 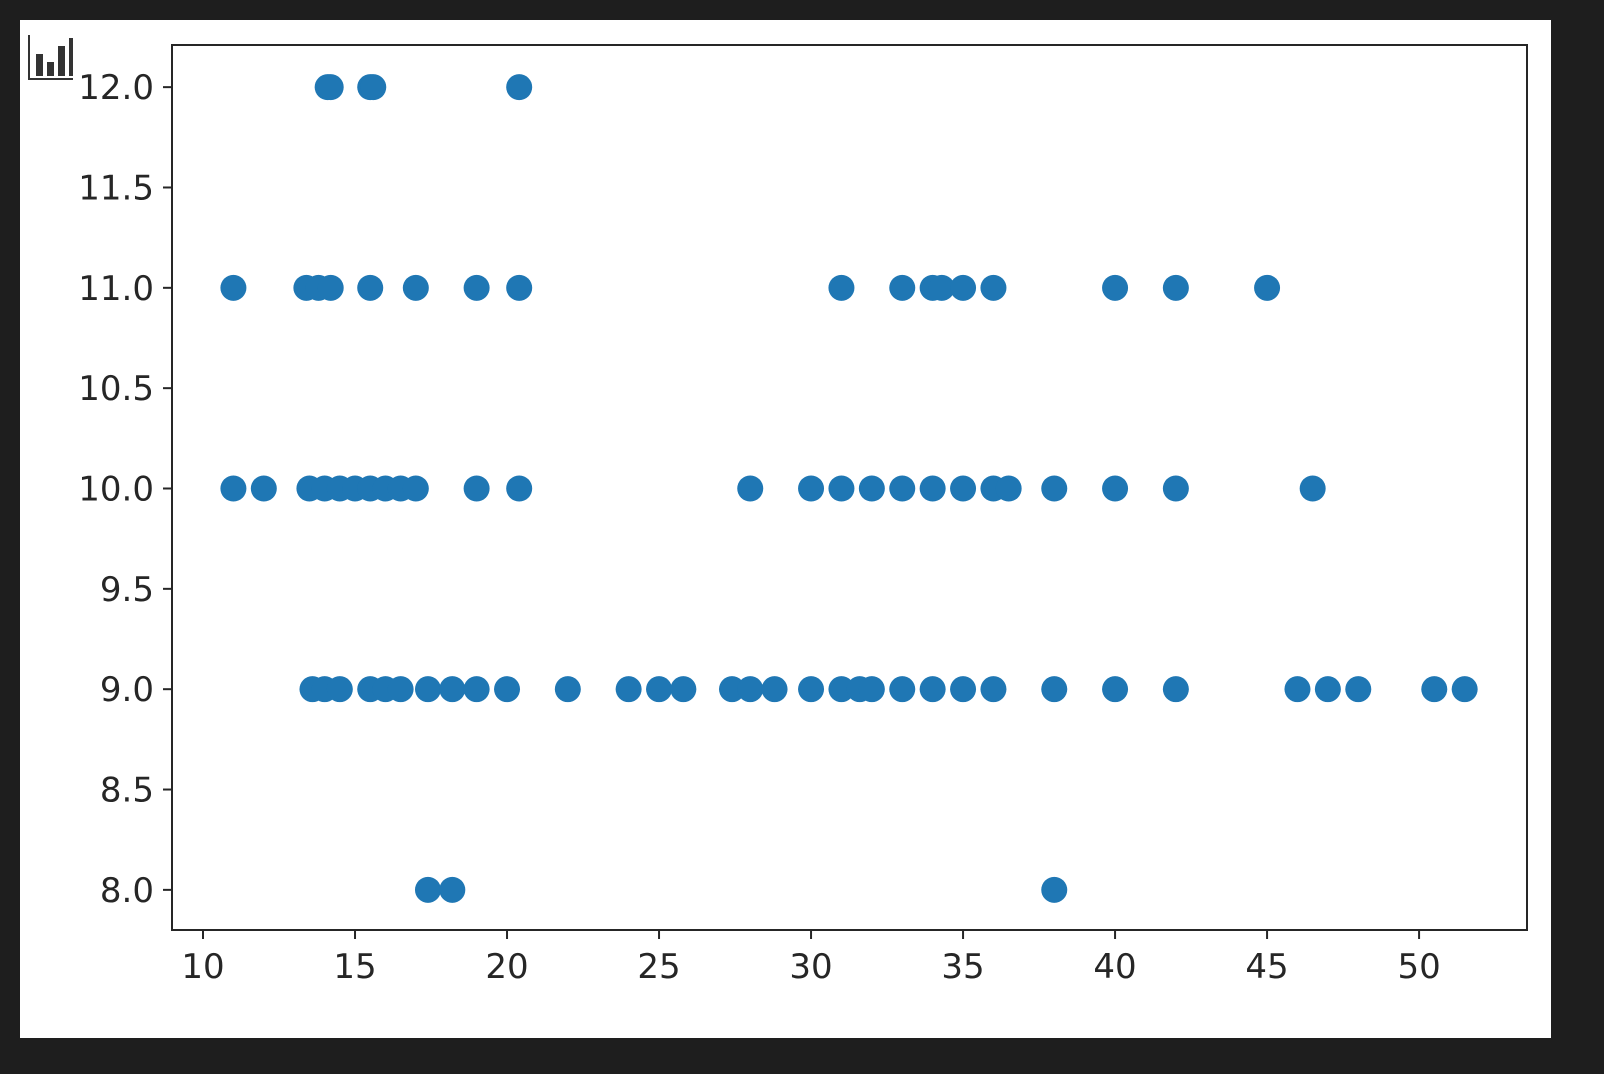 I want to click on x-axis: 10 15 20 25 30 35 40 45 50, so click(x=811, y=958).